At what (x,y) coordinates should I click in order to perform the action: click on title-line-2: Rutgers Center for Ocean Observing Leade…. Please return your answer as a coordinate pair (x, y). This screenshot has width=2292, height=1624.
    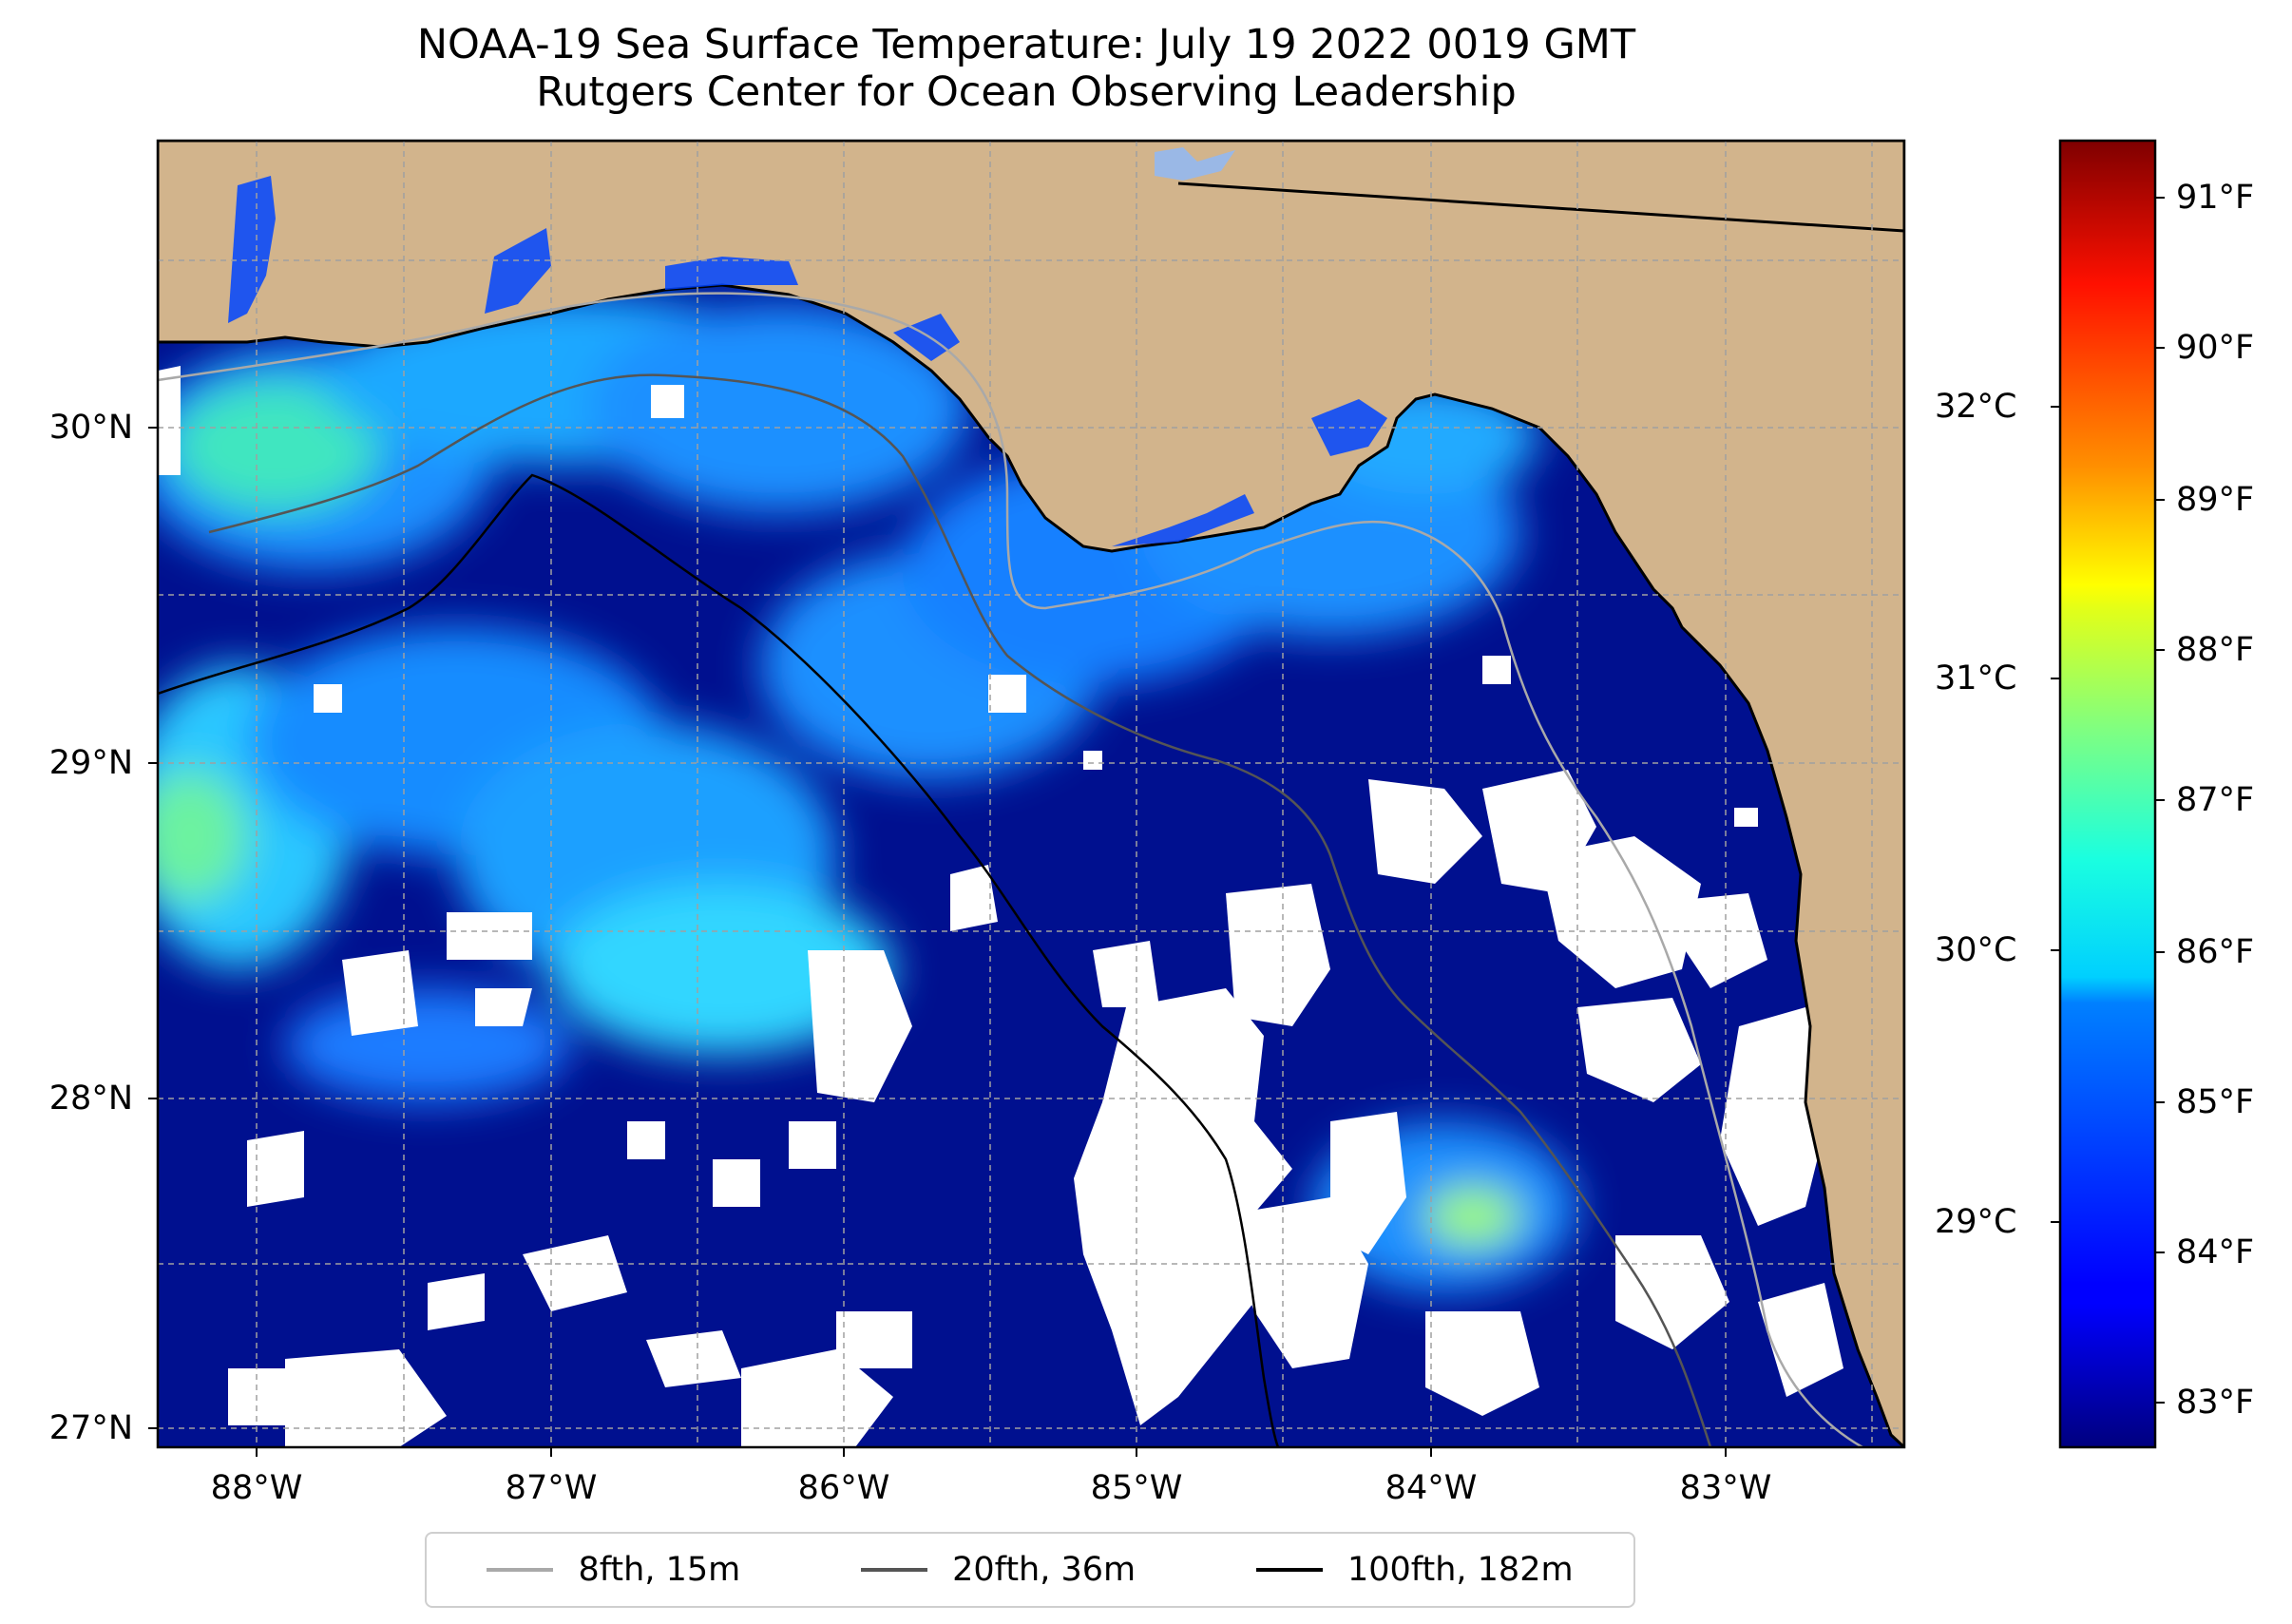
    Looking at the image, I should click on (1026, 92).